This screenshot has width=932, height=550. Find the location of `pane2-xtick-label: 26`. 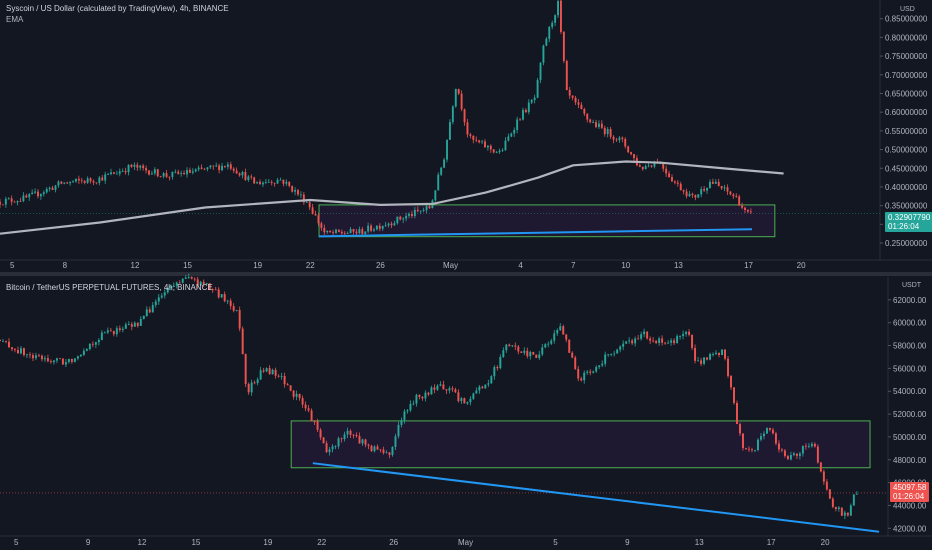

pane2-xtick-label: 26 is located at coordinates (393, 542).